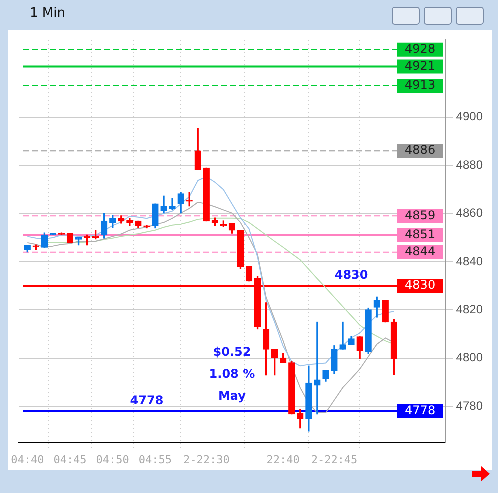 This screenshot has width=498, height=493. Describe the element at coordinates (232, 395) in the screenshot. I see `annotation: May` at that location.